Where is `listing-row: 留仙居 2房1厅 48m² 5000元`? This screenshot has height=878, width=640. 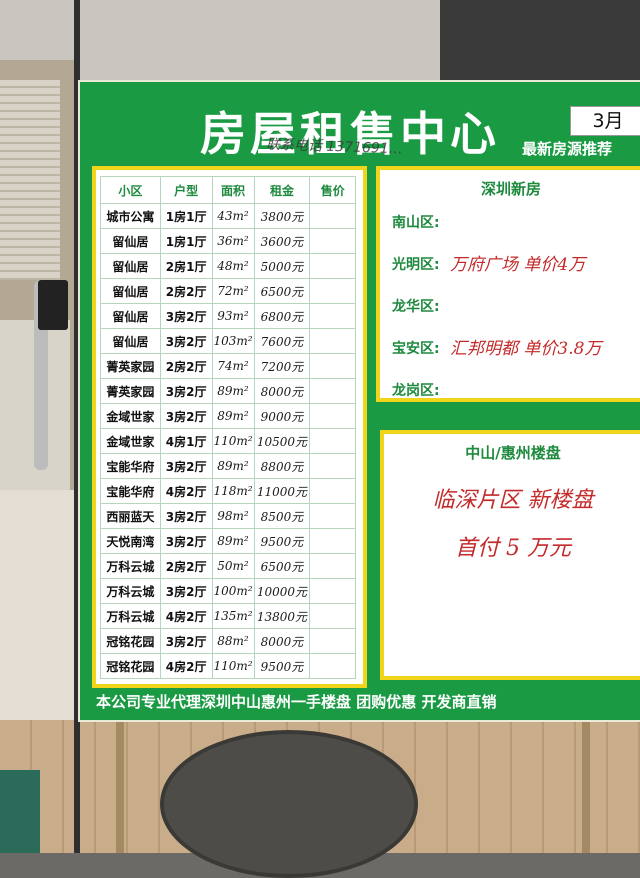
listing-row: 留仙居 2房1厅 48m² 5000元 is located at coordinates (228, 266).